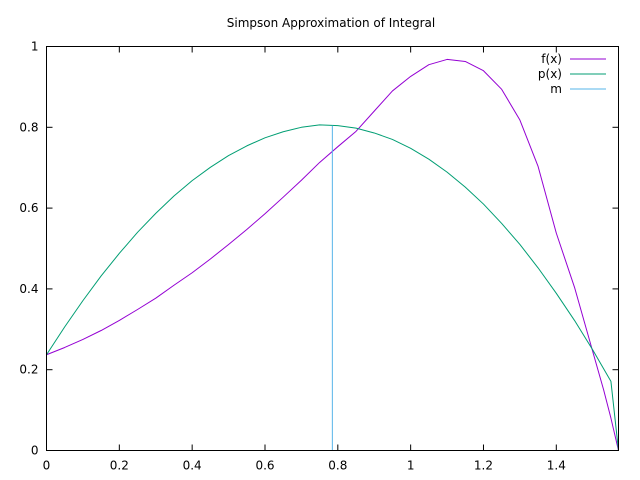  What do you see at coordinates (192, 466) in the screenshot?
I see `x-tick-label: 0.4` at bounding box center [192, 466].